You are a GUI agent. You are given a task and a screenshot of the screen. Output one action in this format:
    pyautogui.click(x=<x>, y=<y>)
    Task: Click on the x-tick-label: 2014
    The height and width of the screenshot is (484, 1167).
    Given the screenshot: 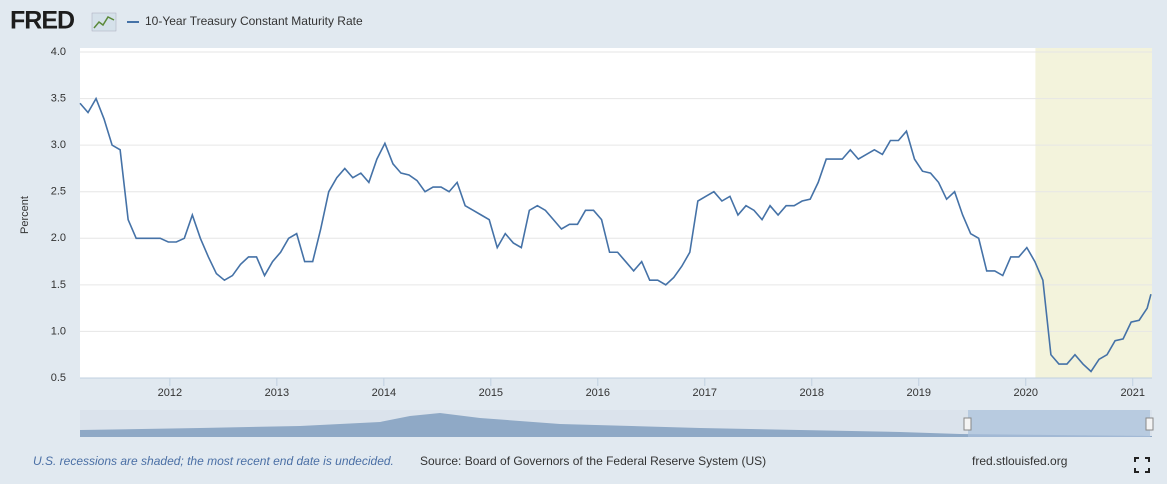 What is the action you would take?
    pyautogui.click(x=384, y=393)
    